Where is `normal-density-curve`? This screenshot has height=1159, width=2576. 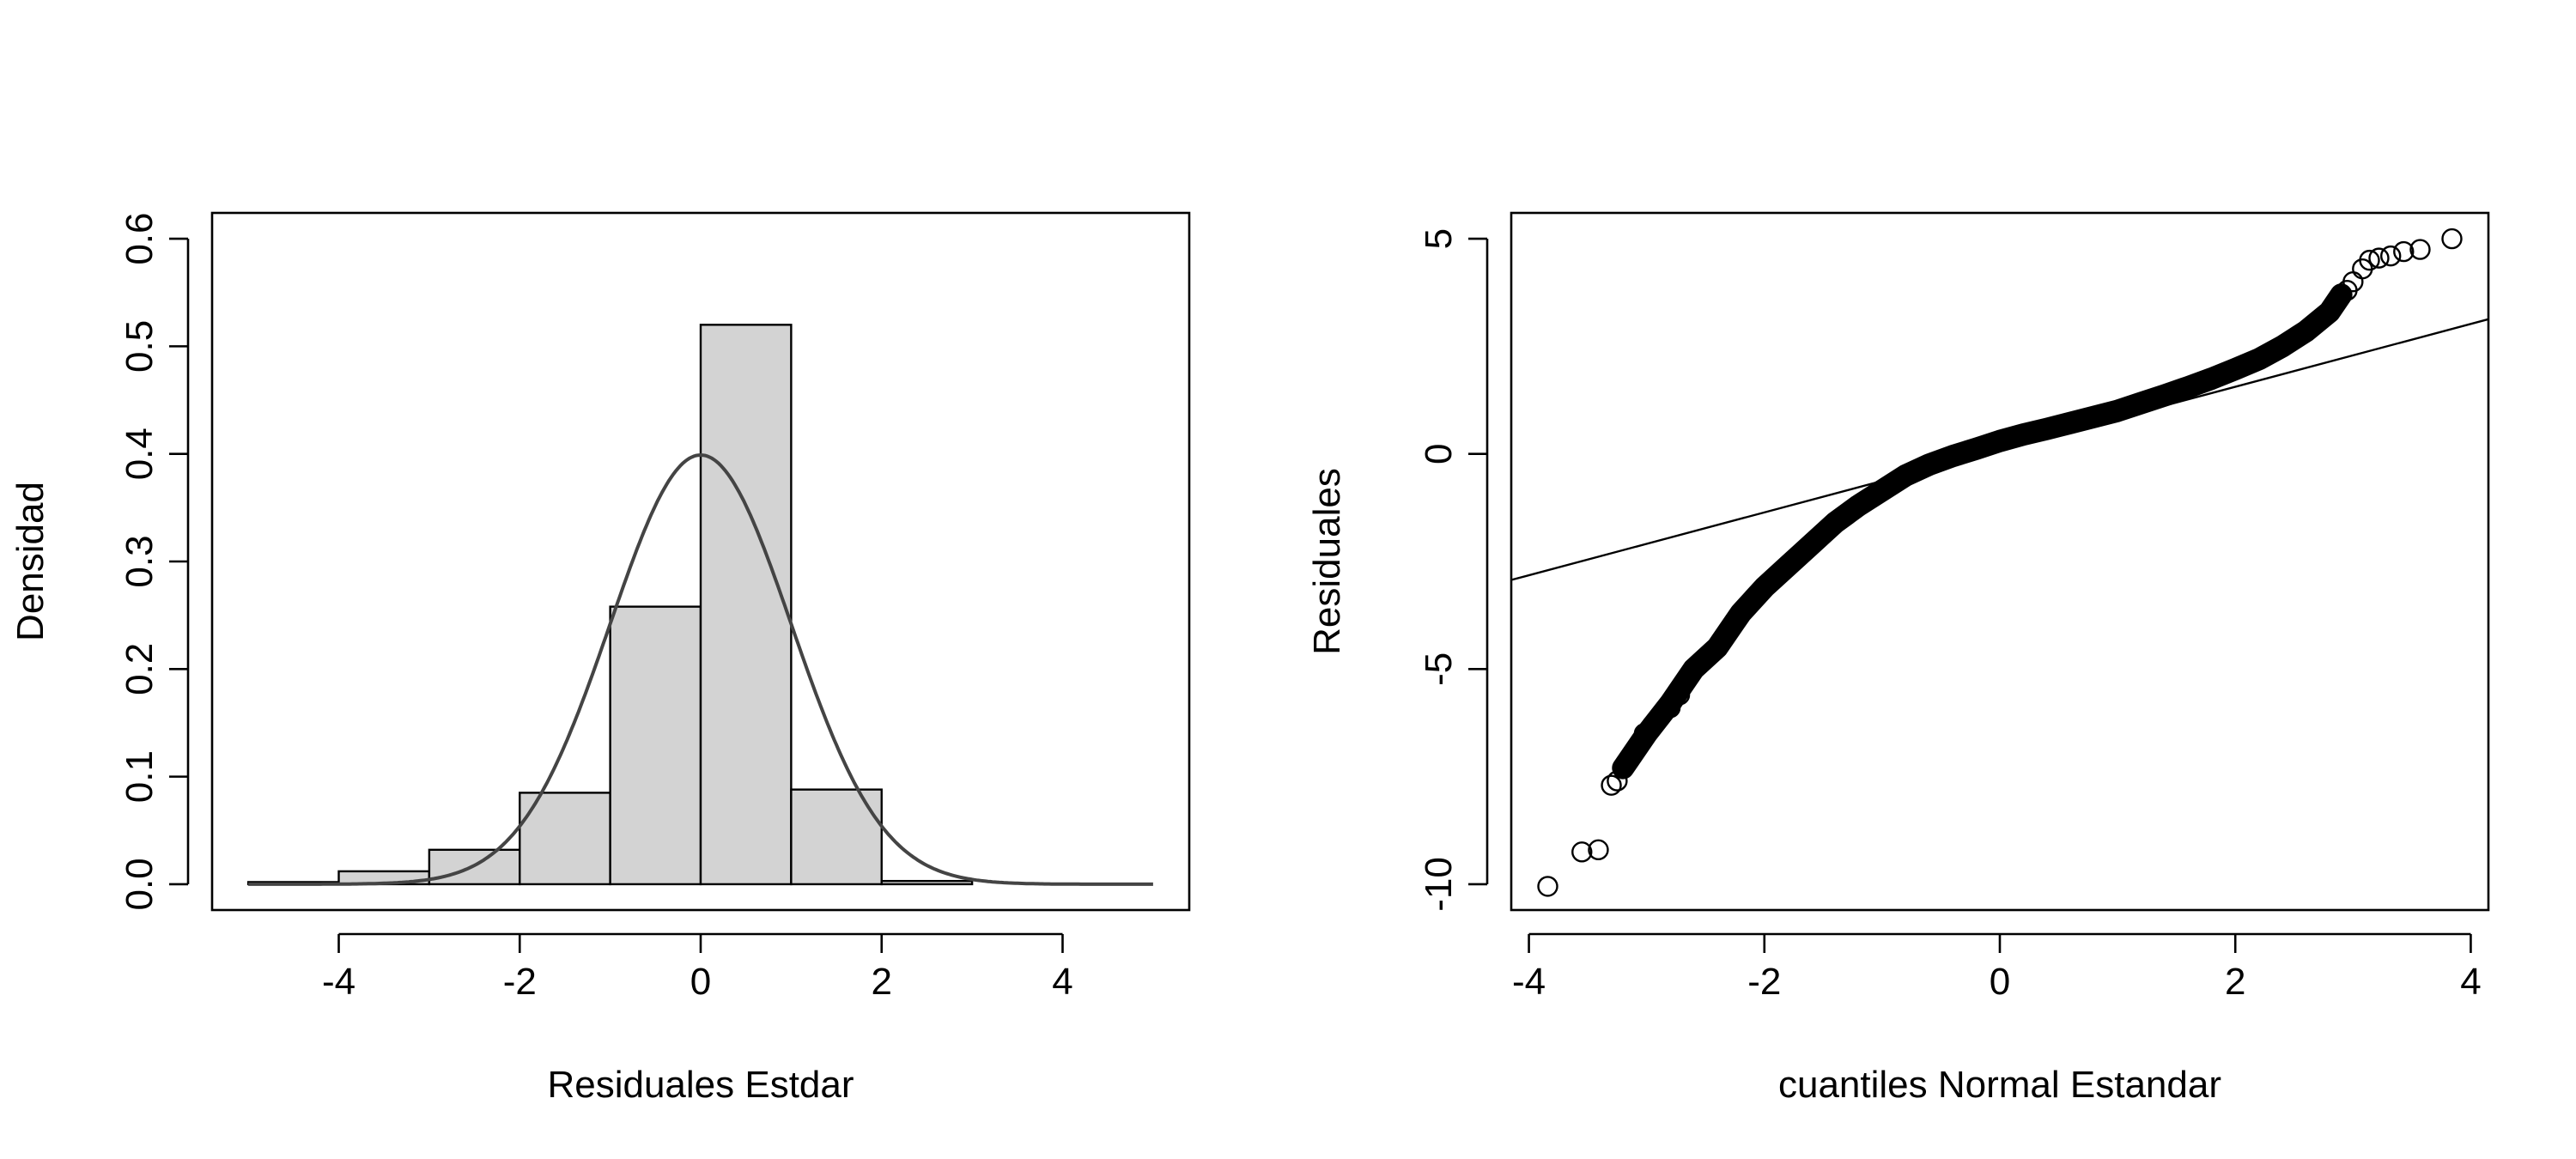
normal-density-curve is located at coordinates (700, 669).